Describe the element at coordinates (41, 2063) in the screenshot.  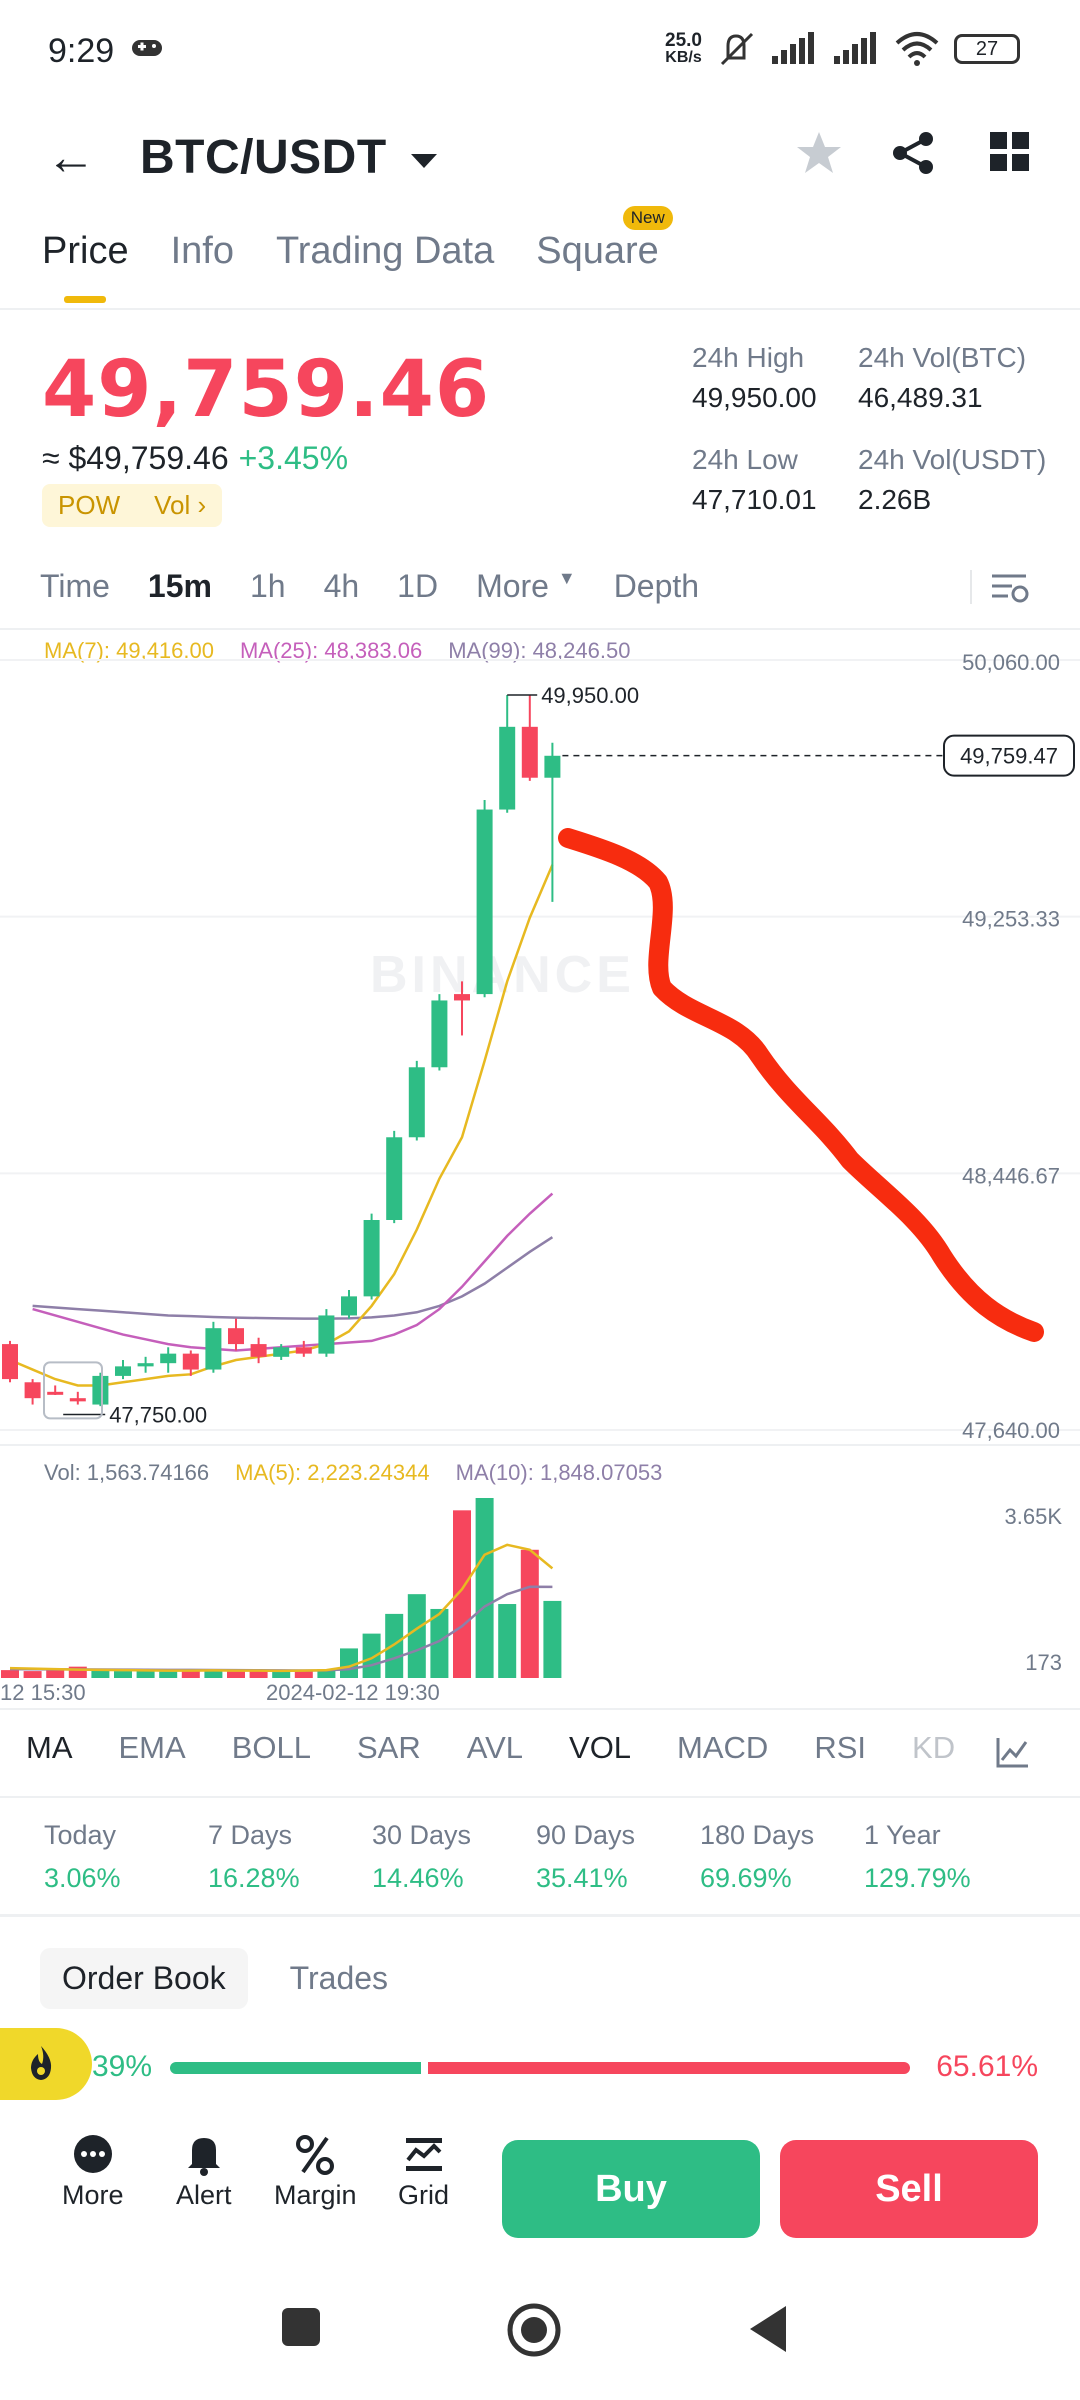
I see `fire-icon` at that location.